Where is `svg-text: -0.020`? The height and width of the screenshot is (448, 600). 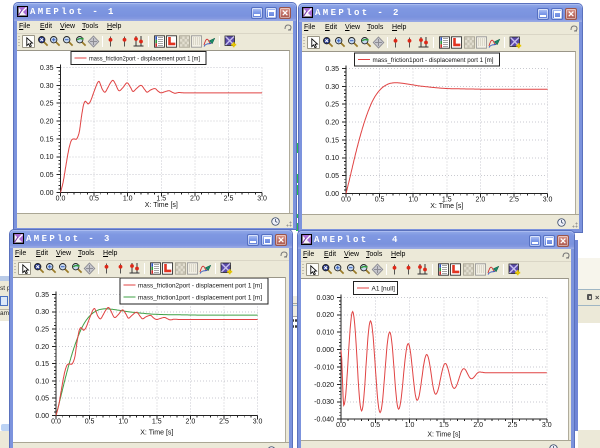 svg-text: -0.020 is located at coordinates (324, 385).